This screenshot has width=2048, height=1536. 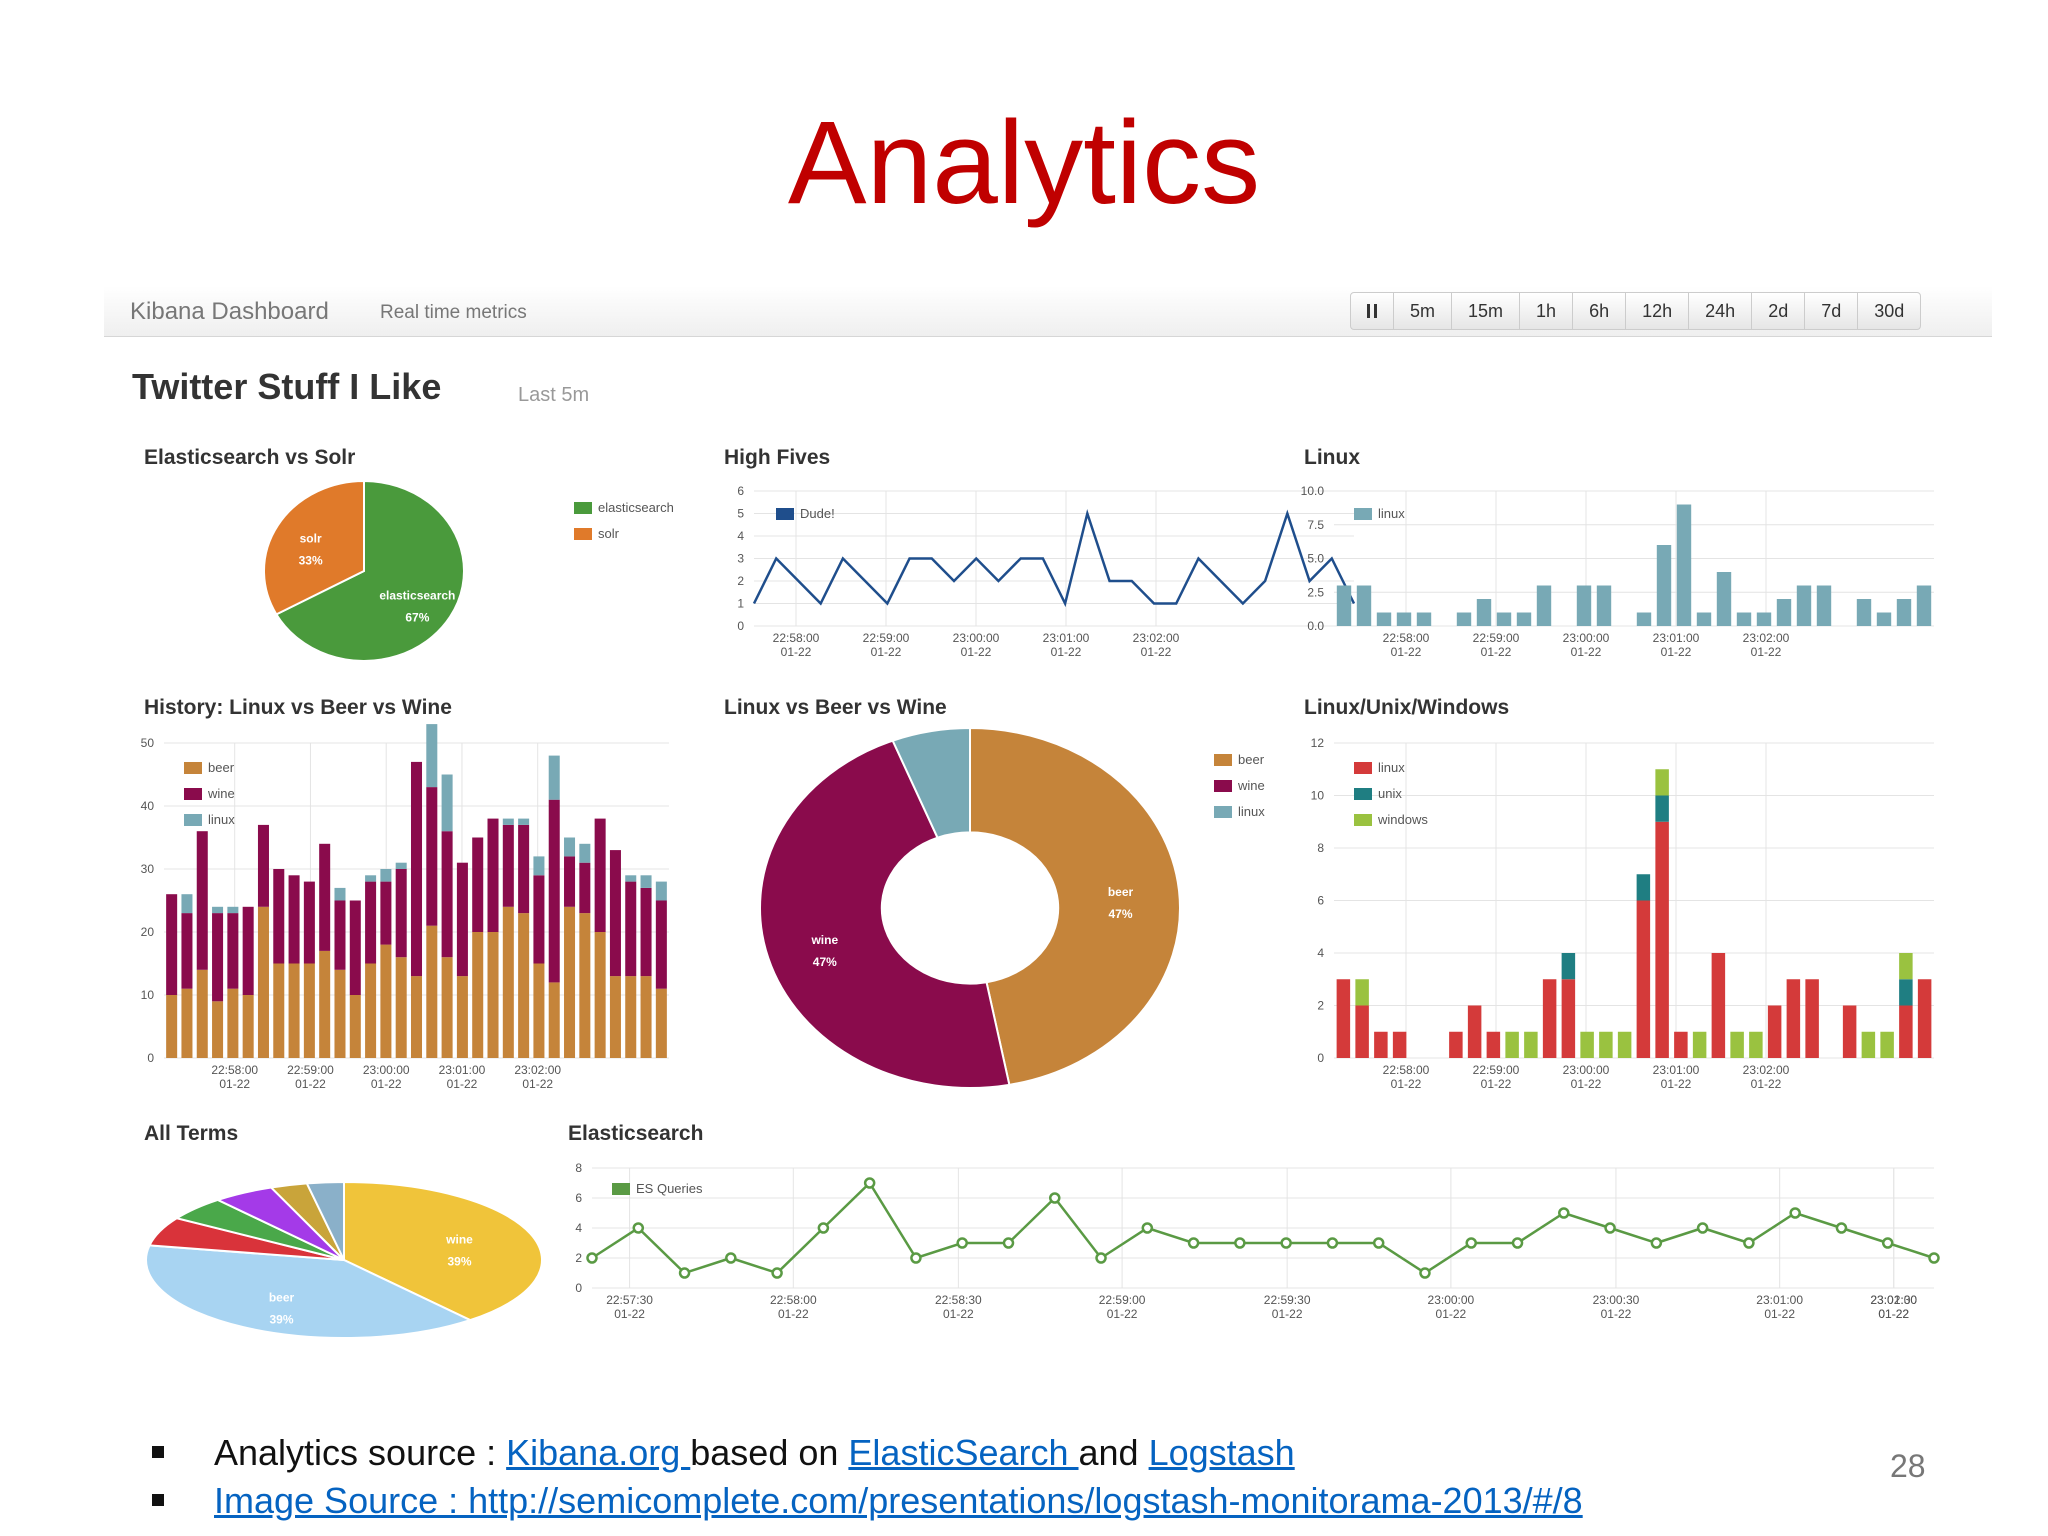 What do you see at coordinates (1372, 311) in the screenshot?
I see `pause-button` at bounding box center [1372, 311].